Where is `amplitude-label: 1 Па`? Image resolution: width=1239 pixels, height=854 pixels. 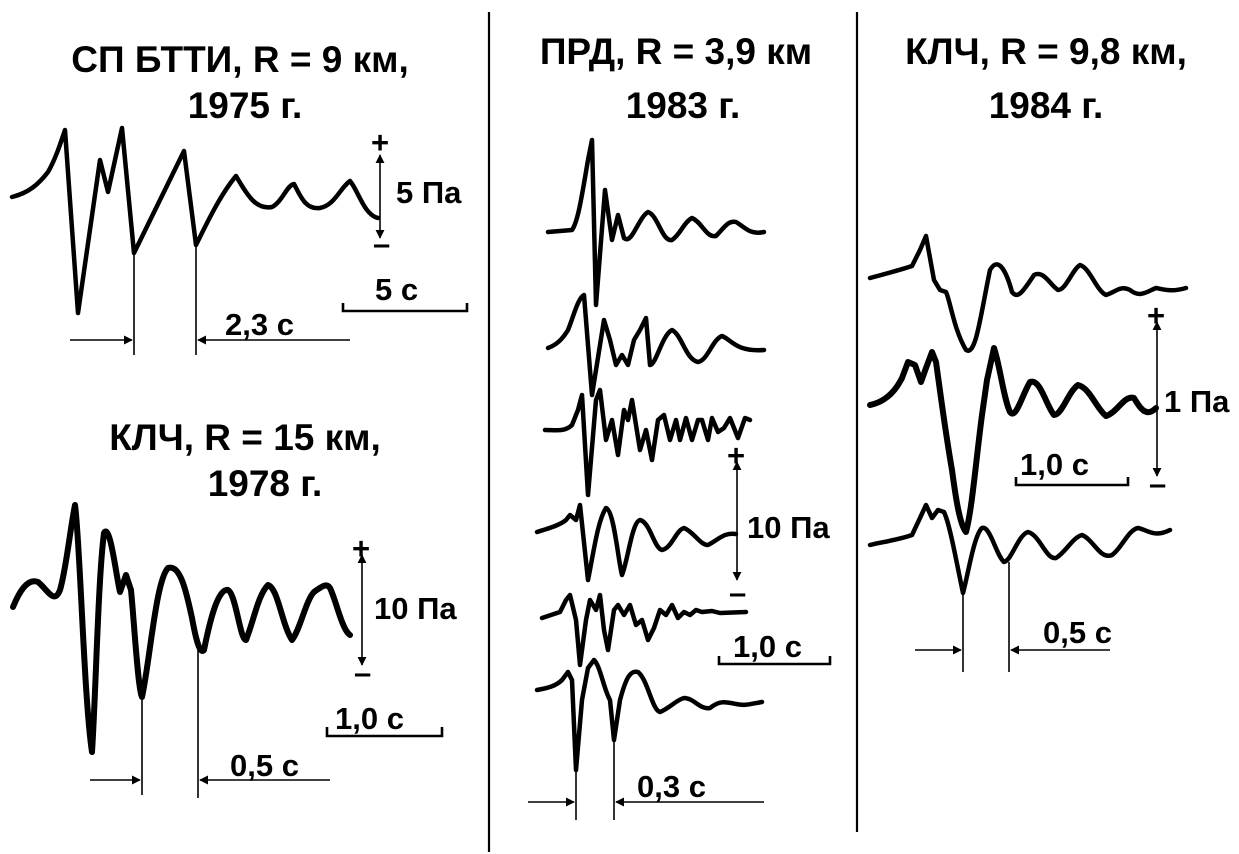
amplitude-label: 1 Па is located at coordinates (1197, 401).